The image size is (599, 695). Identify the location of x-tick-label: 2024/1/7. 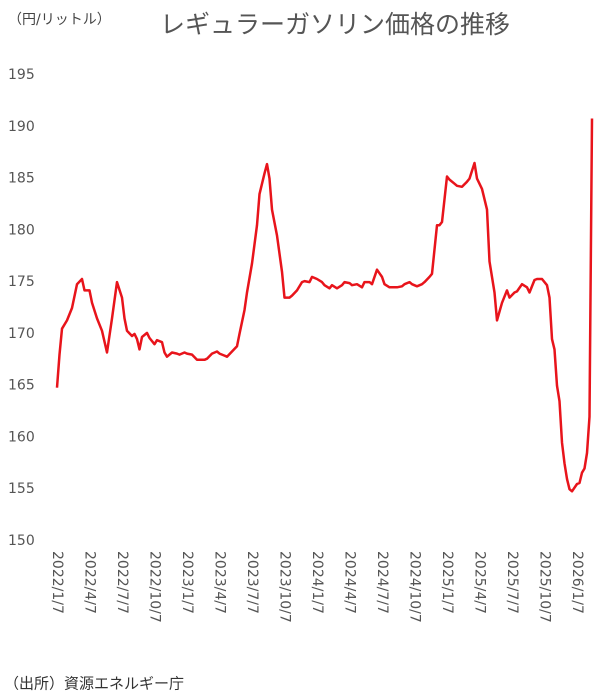
(317, 582).